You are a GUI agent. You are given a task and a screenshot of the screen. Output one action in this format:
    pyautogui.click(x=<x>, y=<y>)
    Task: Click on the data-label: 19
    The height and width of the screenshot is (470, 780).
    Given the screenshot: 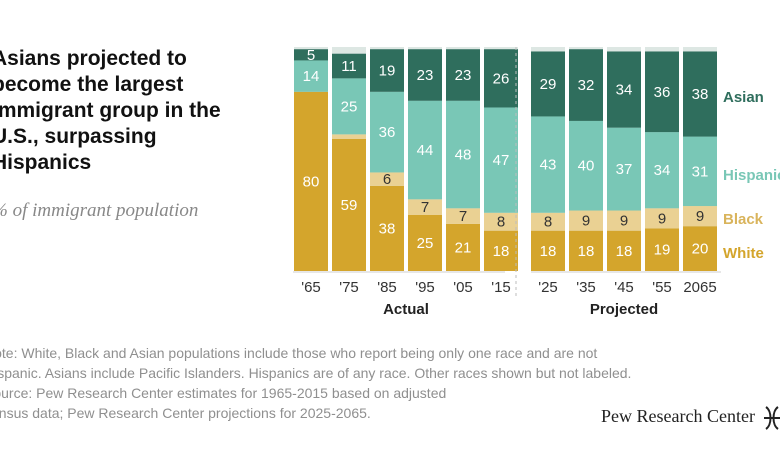 What is the action you would take?
    pyautogui.click(x=662, y=250)
    